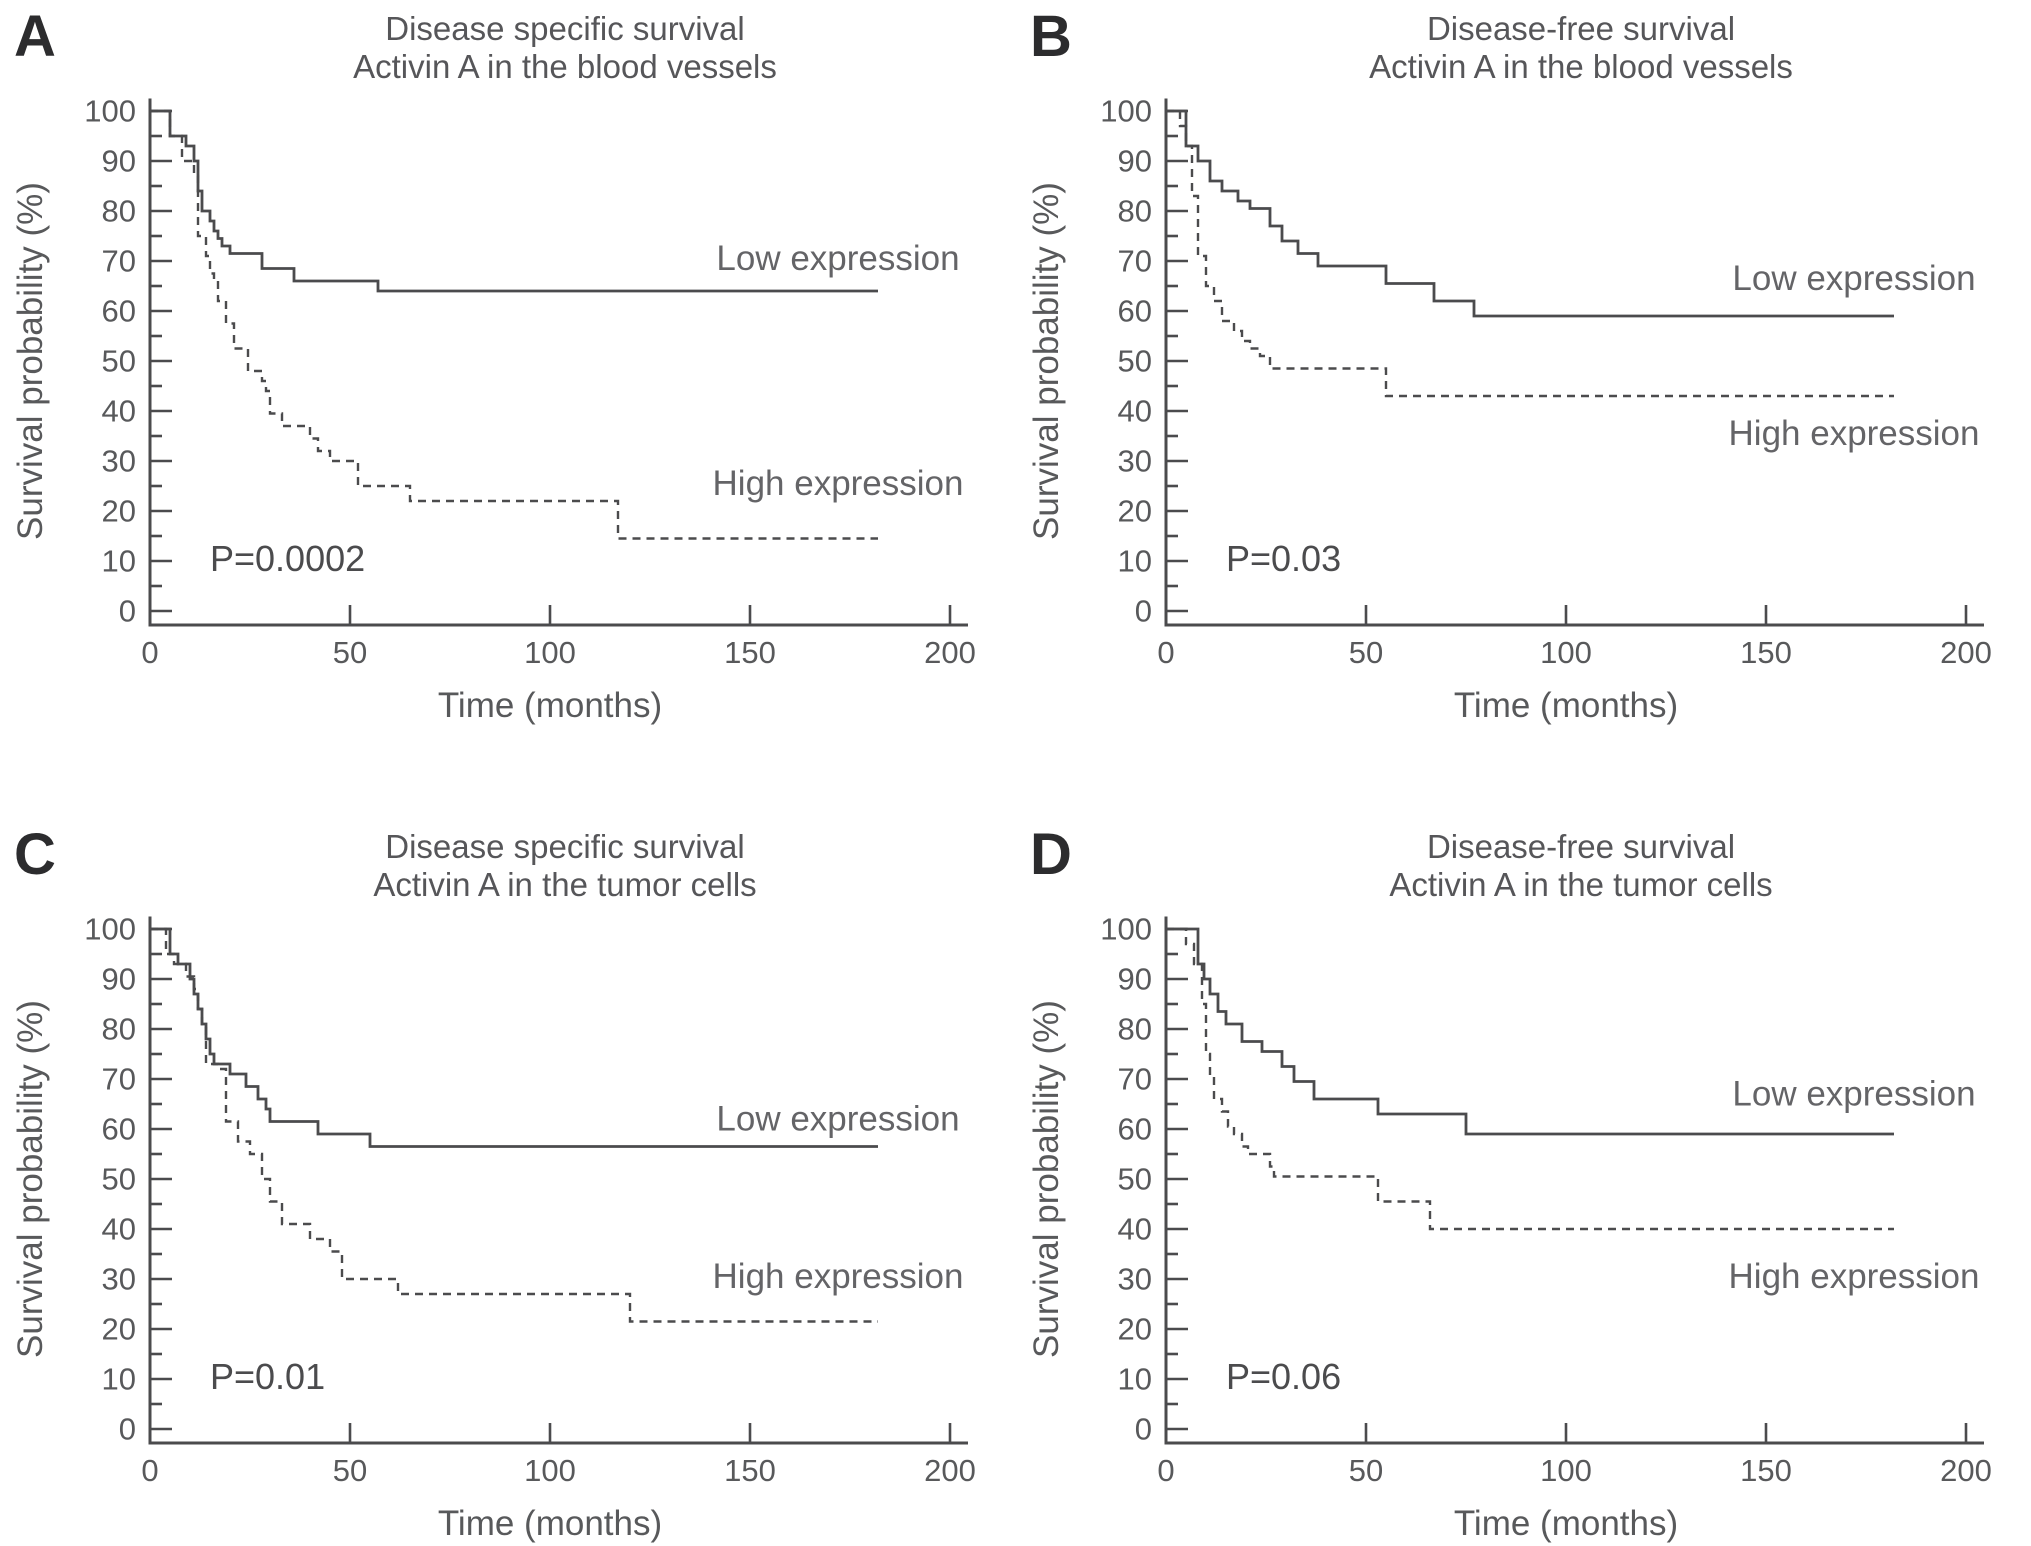 The height and width of the screenshot is (1546, 2031). Describe the element at coordinates (1283, 558) in the screenshot. I see `p-value-label: P=0.03` at that location.